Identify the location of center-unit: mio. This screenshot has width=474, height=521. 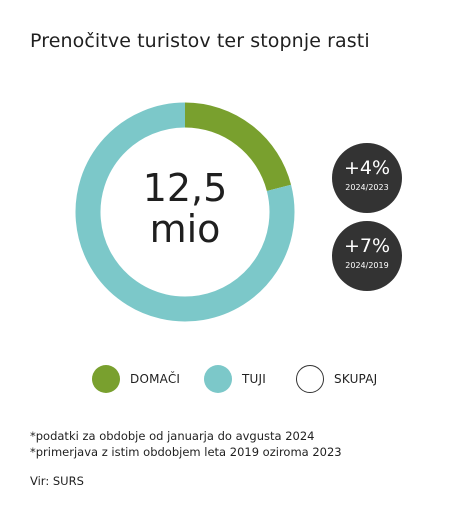
(185, 229).